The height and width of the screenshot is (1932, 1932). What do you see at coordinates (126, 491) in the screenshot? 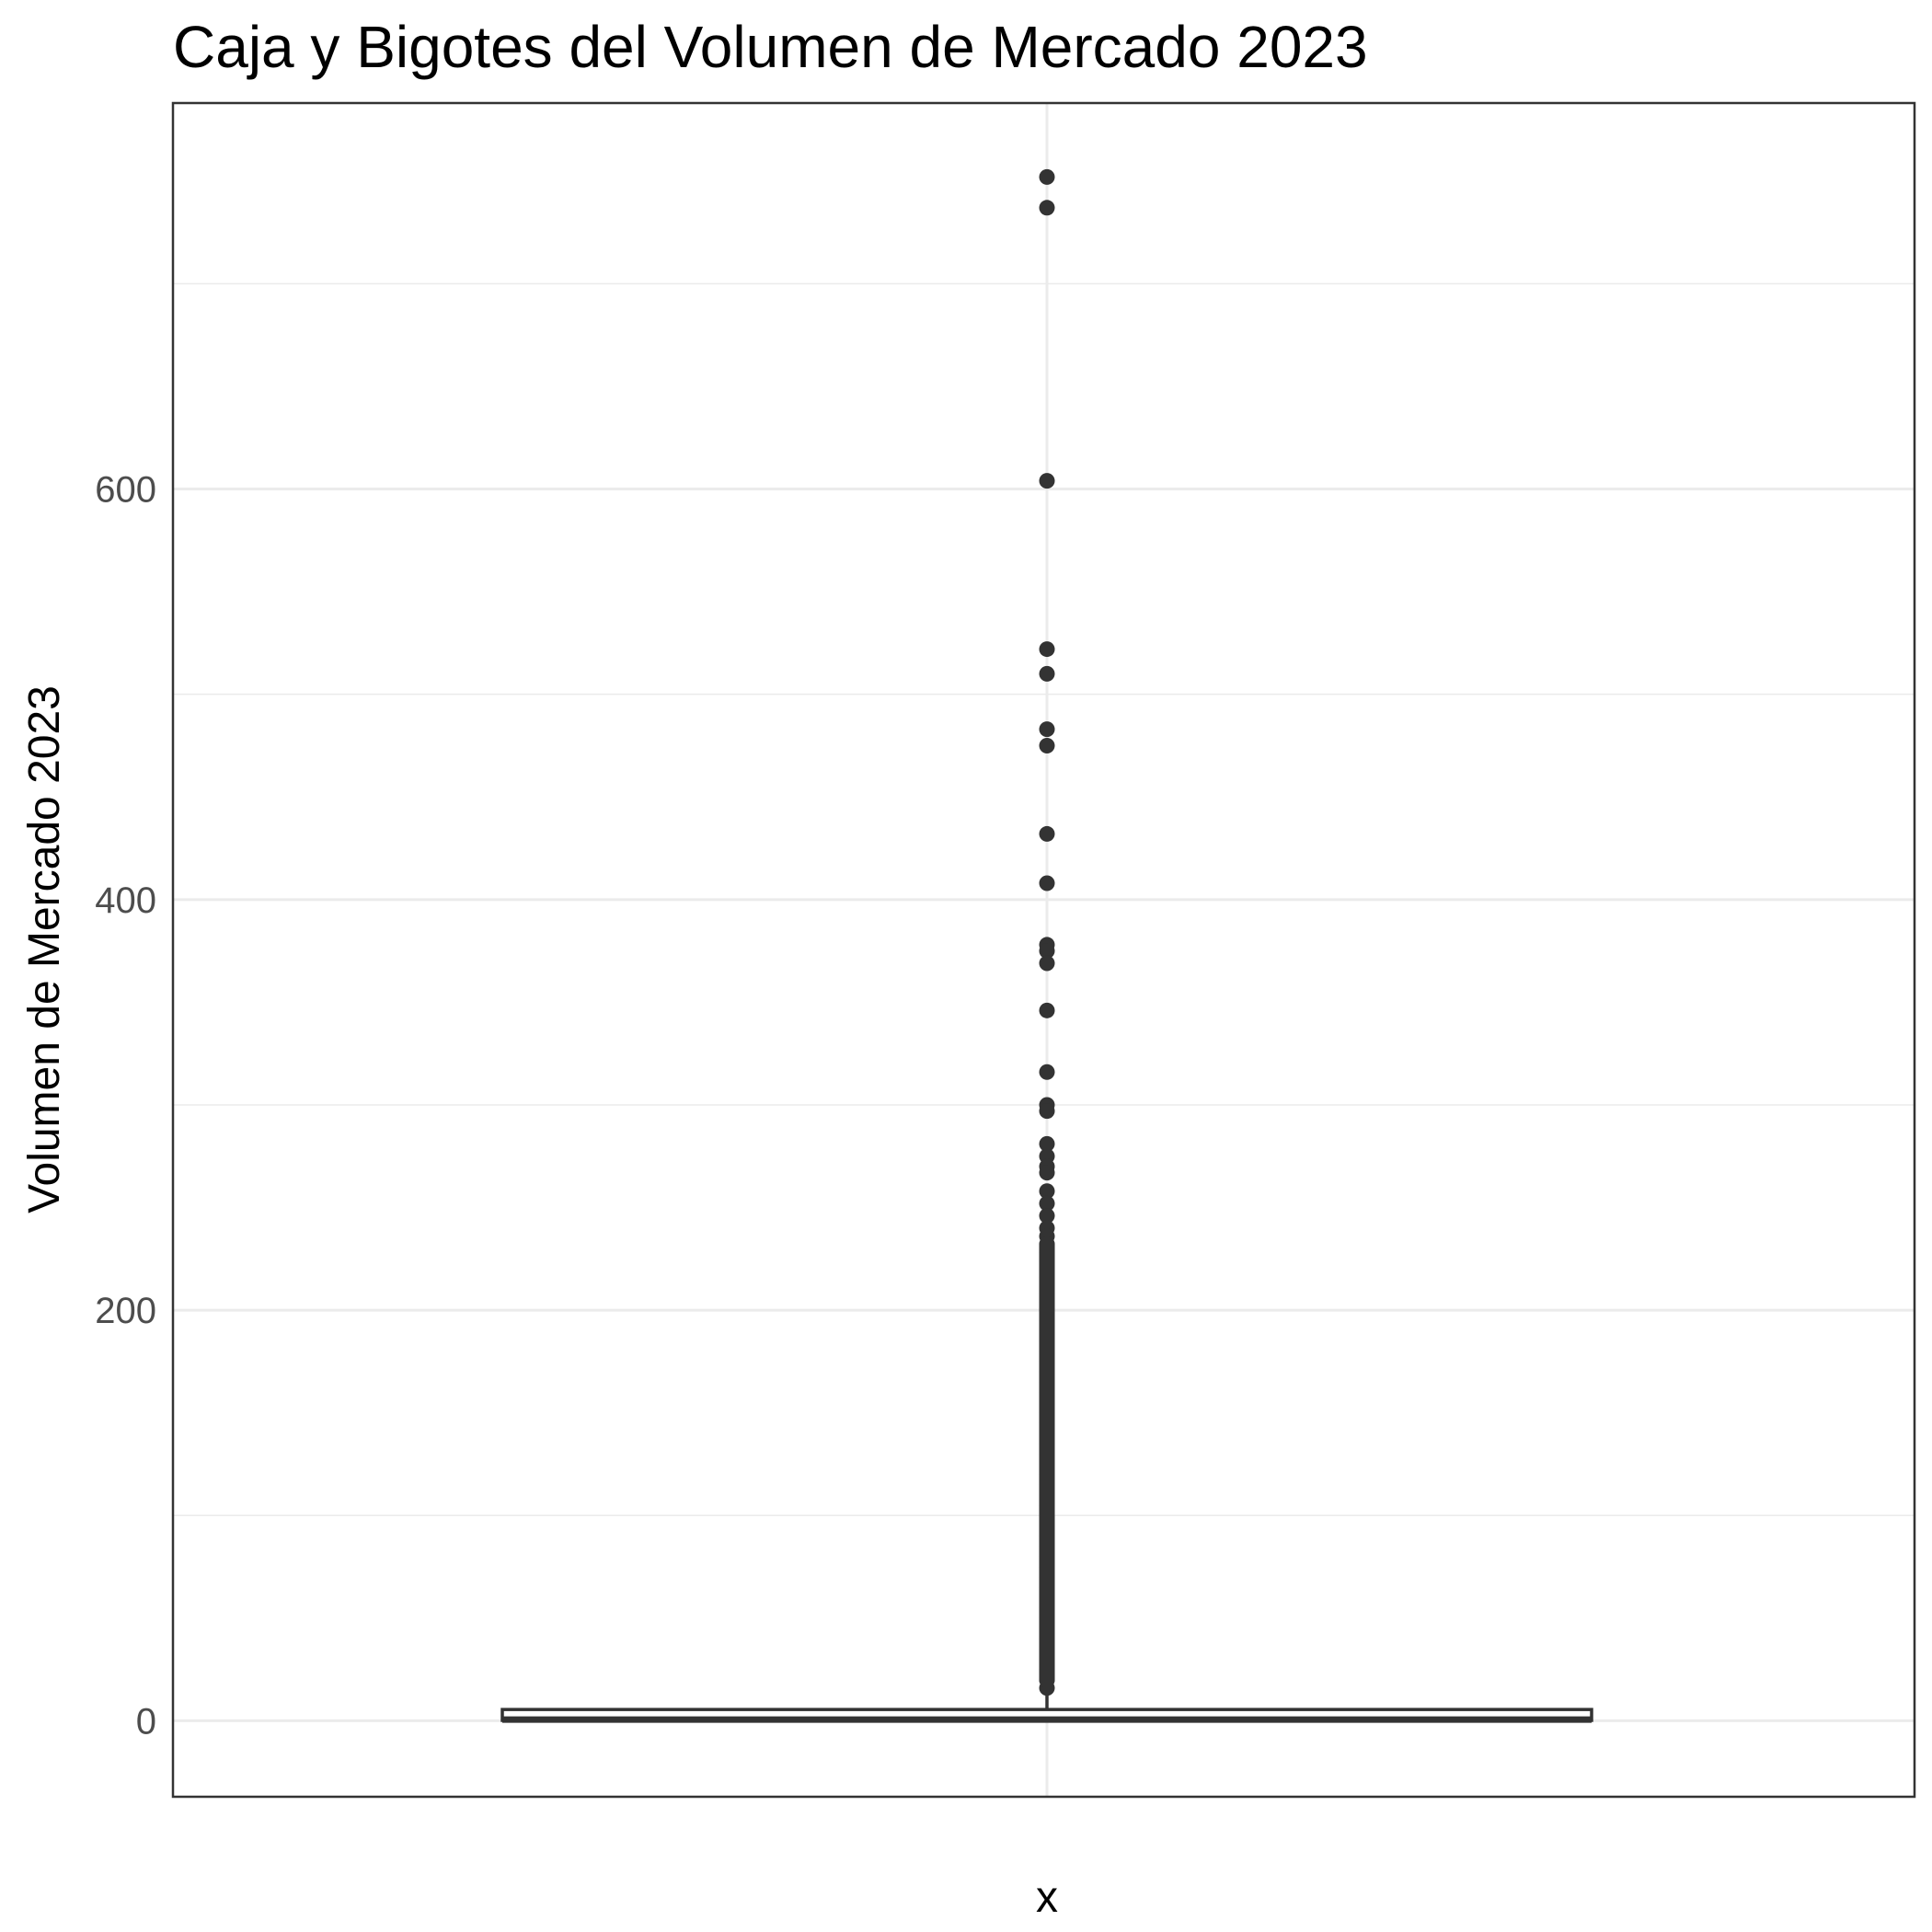
I see `y-tick-label: 600` at bounding box center [126, 491].